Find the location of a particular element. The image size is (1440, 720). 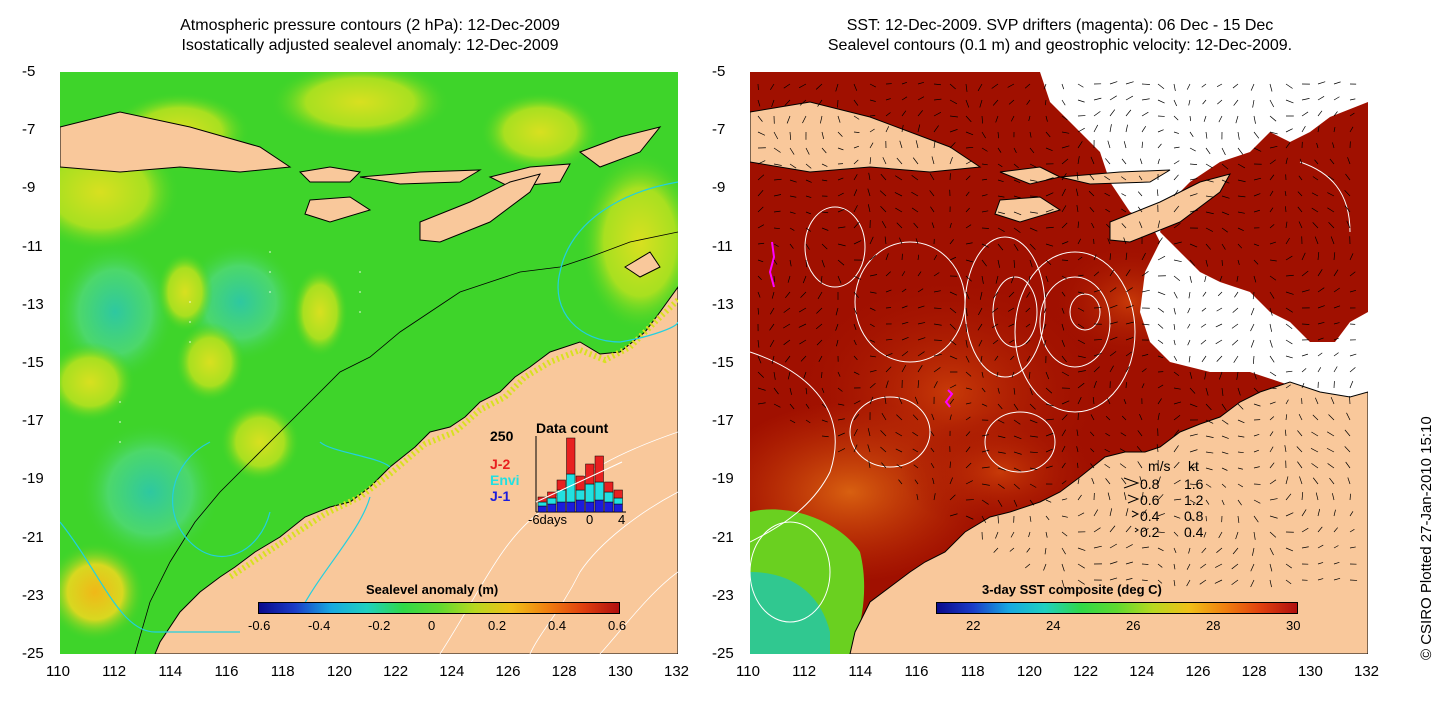

right-x-tick-label: 110 is located at coordinates (748, 671).